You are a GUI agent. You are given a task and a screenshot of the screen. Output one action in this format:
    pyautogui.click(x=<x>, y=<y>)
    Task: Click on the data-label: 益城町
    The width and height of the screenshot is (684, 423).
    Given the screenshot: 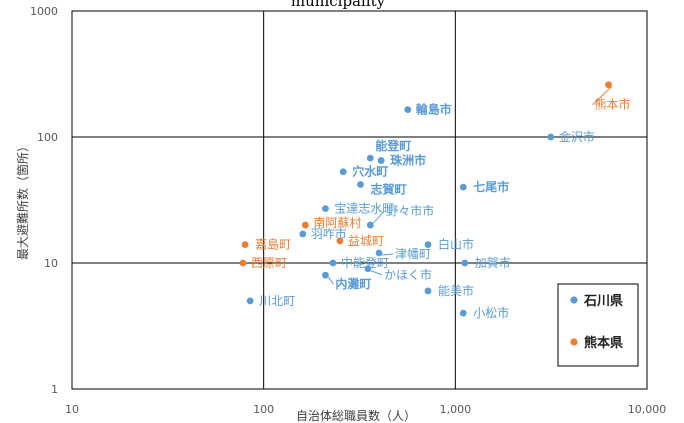 What is the action you would take?
    pyautogui.click(x=366, y=241)
    